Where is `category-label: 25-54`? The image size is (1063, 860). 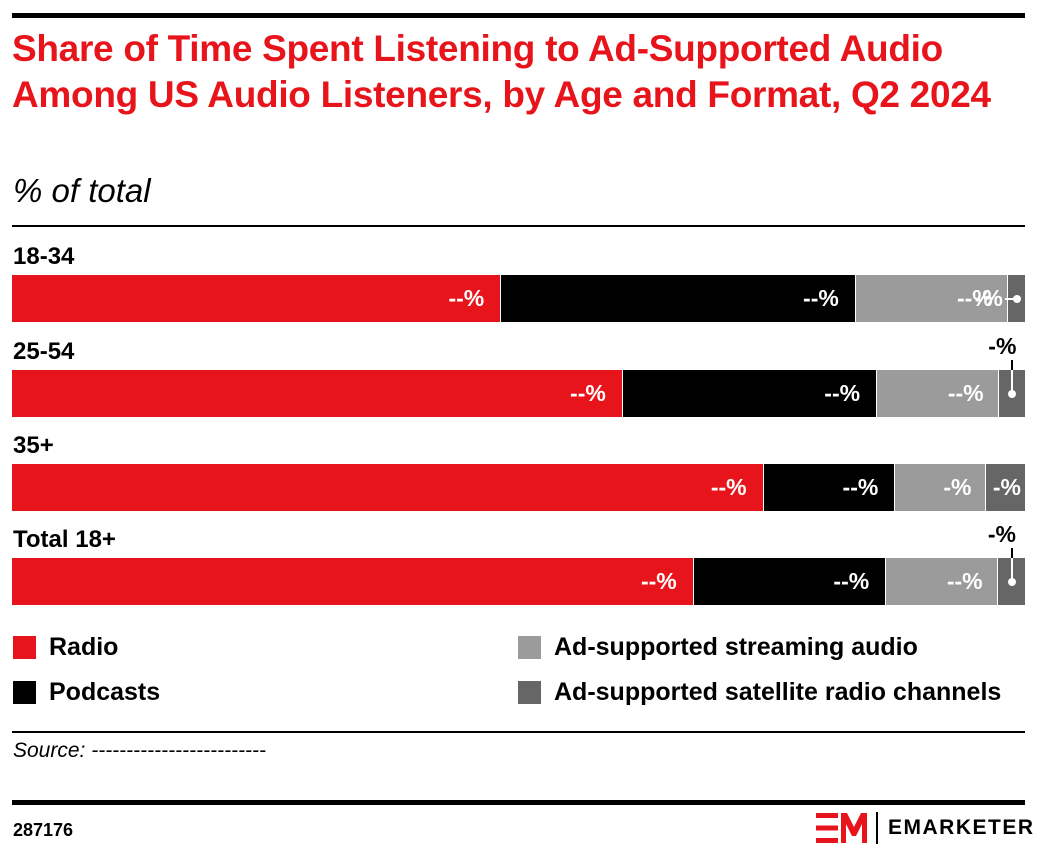
category-label: 25-54 is located at coordinates (44, 351).